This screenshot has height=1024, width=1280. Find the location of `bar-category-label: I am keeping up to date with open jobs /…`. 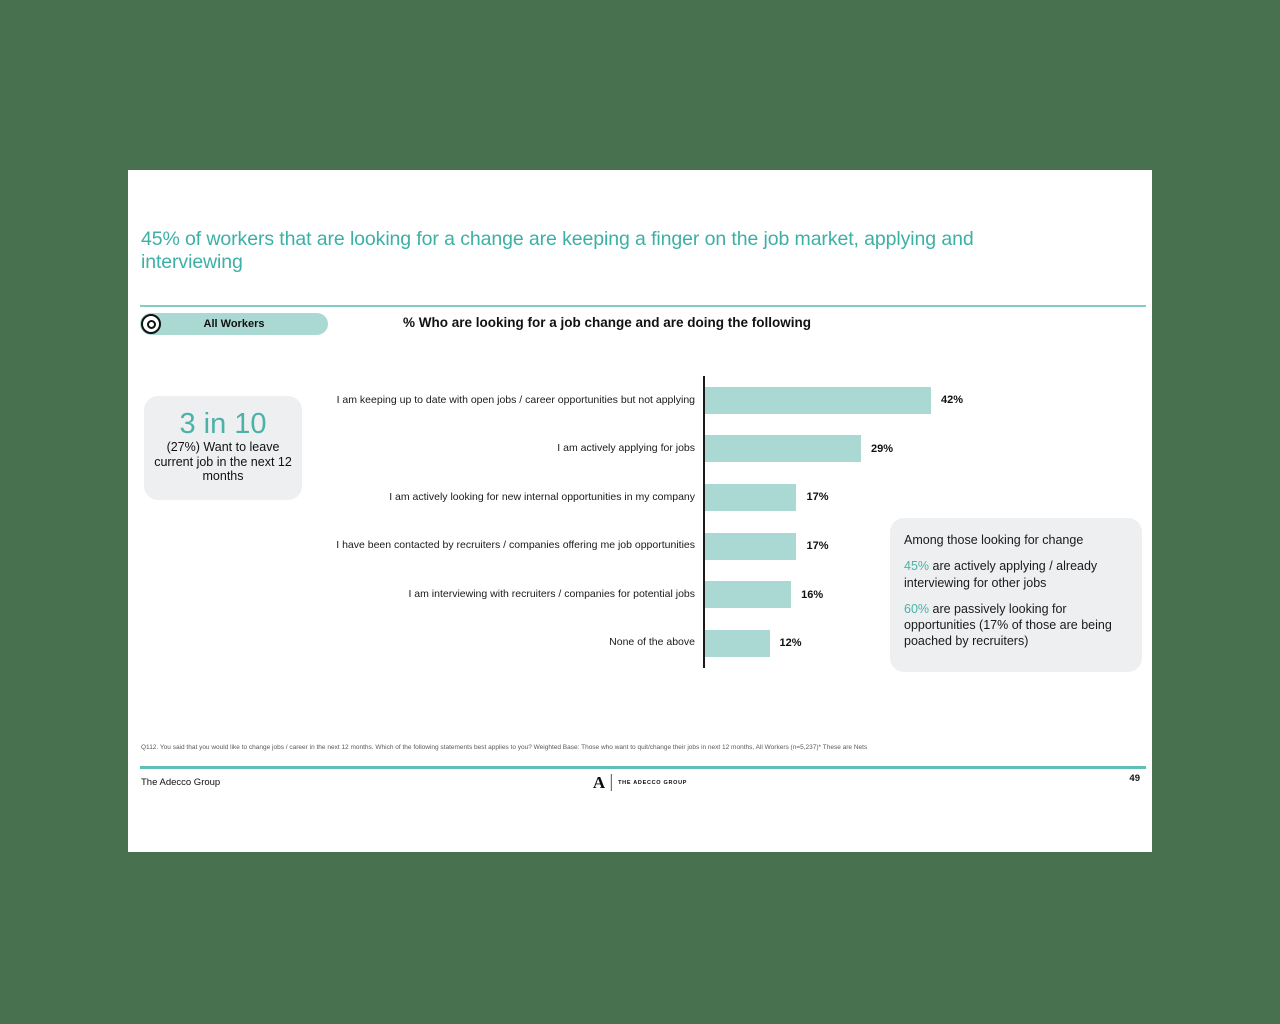

bar-category-label: I am keeping up to date with open jobs /… is located at coordinates (515, 399).